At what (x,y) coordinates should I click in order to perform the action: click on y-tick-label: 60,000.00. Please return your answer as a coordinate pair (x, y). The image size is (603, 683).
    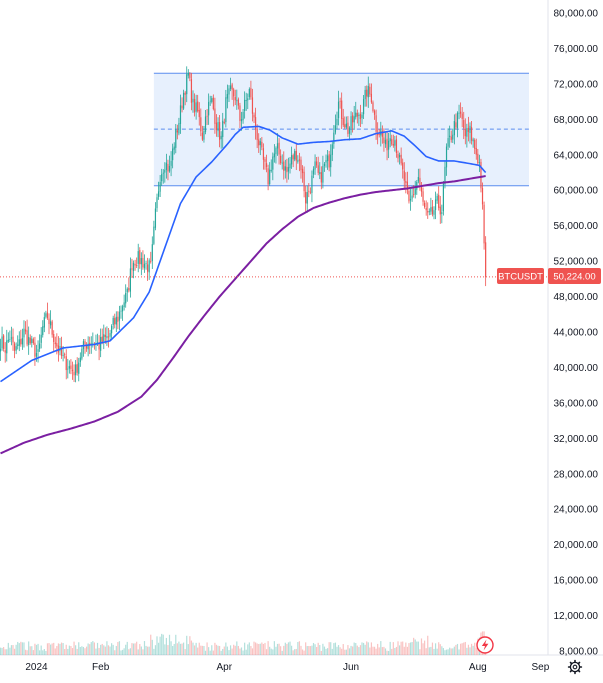
    Looking at the image, I should click on (576, 191).